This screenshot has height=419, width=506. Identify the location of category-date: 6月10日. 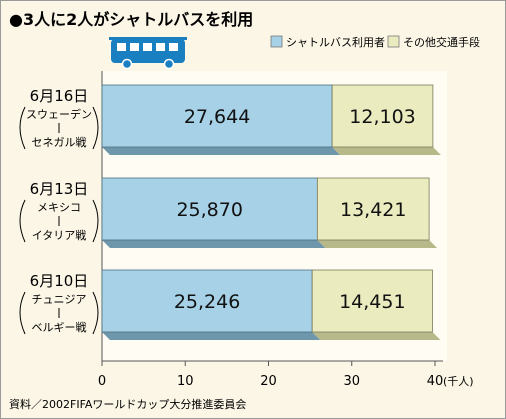
(59, 281).